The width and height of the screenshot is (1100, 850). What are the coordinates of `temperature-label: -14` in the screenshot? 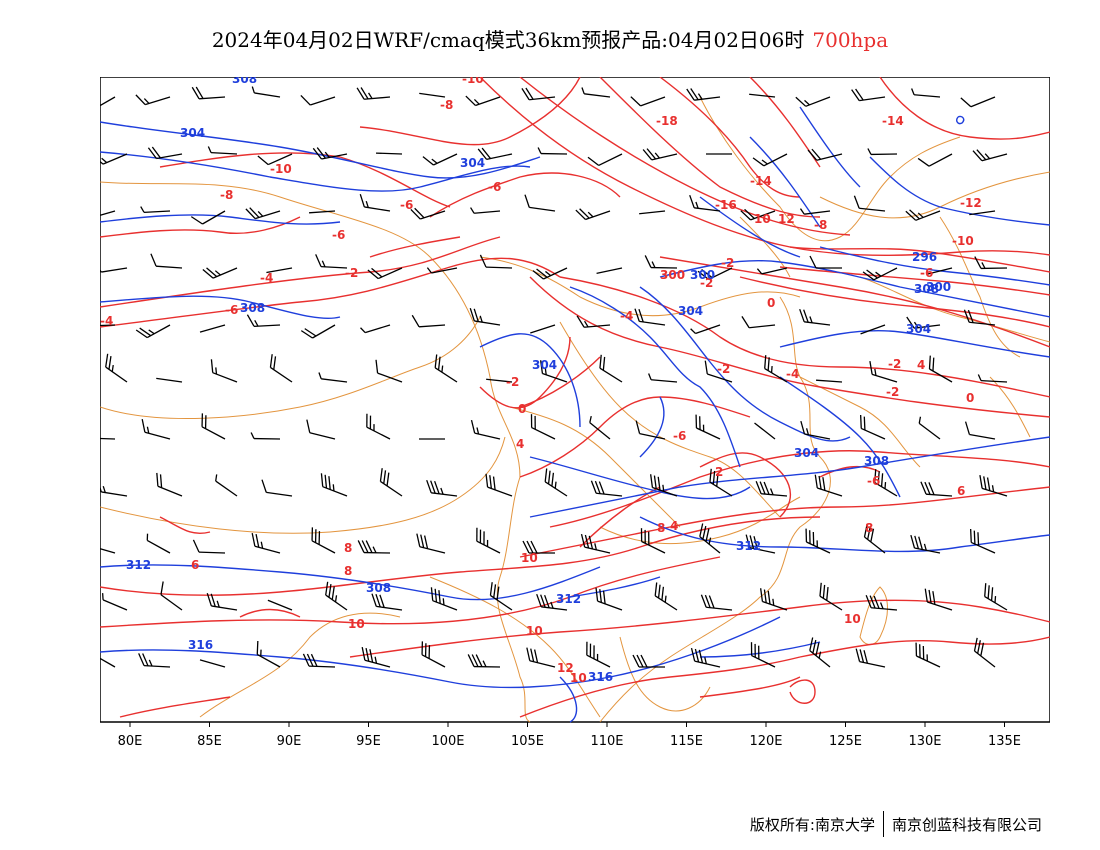 It's located at (893, 121).